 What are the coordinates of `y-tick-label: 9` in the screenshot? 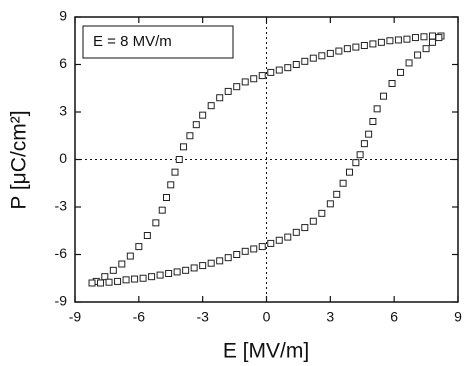 It's located at (63, 16).